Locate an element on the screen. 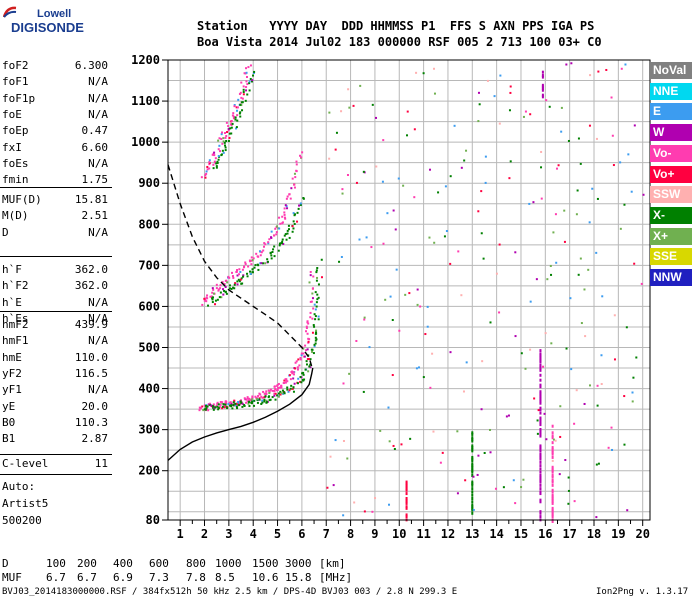 This screenshot has width=700, height=600. legend-item-xplus: X+ is located at coordinates (671, 236).